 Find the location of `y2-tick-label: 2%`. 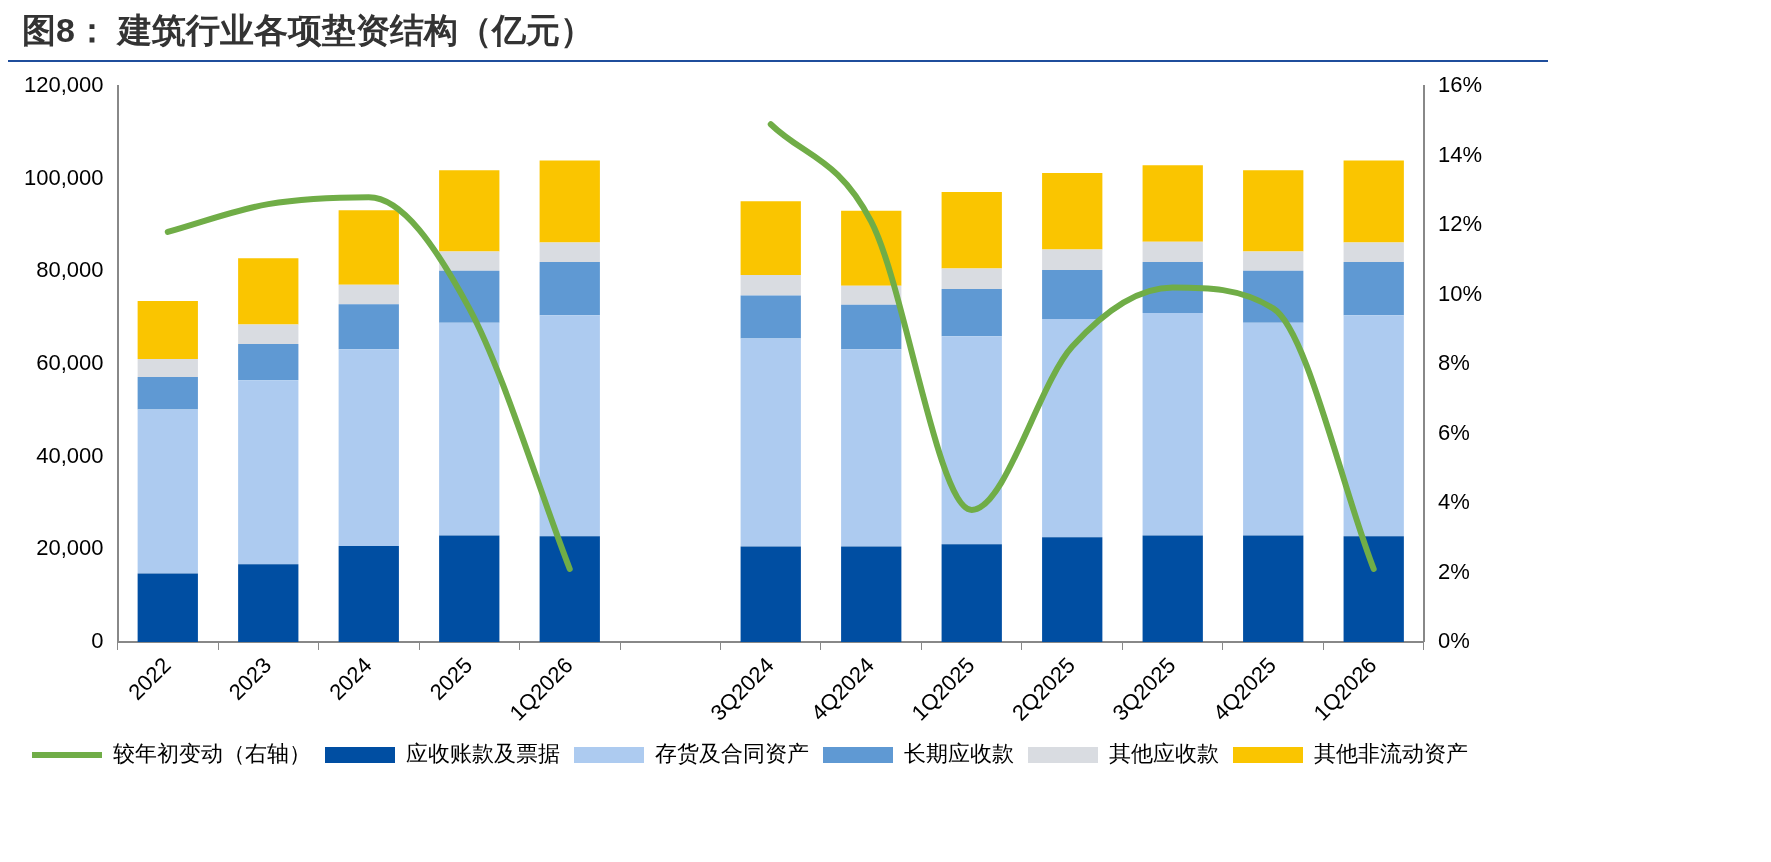

y2-tick-label: 2% is located at coordinates (1453, 571).